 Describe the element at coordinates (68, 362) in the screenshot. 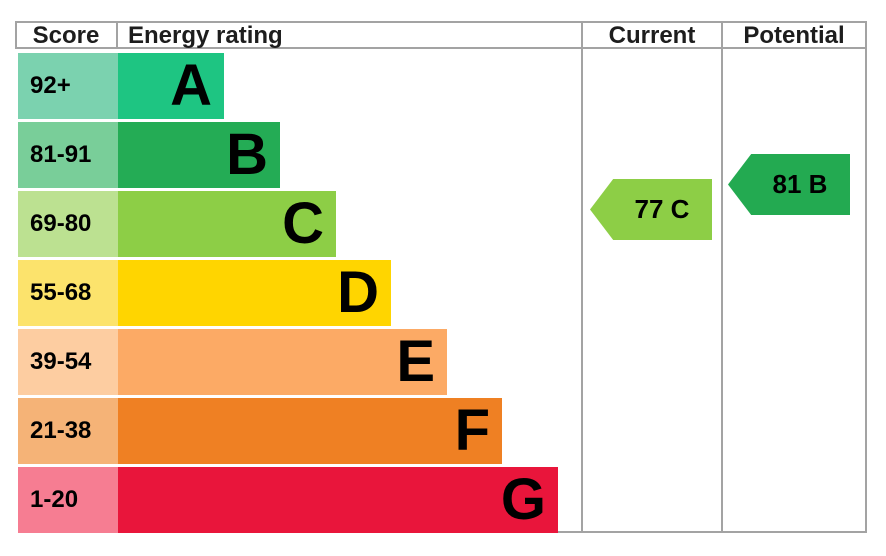

I see `score-cell: 39-54` at that location.